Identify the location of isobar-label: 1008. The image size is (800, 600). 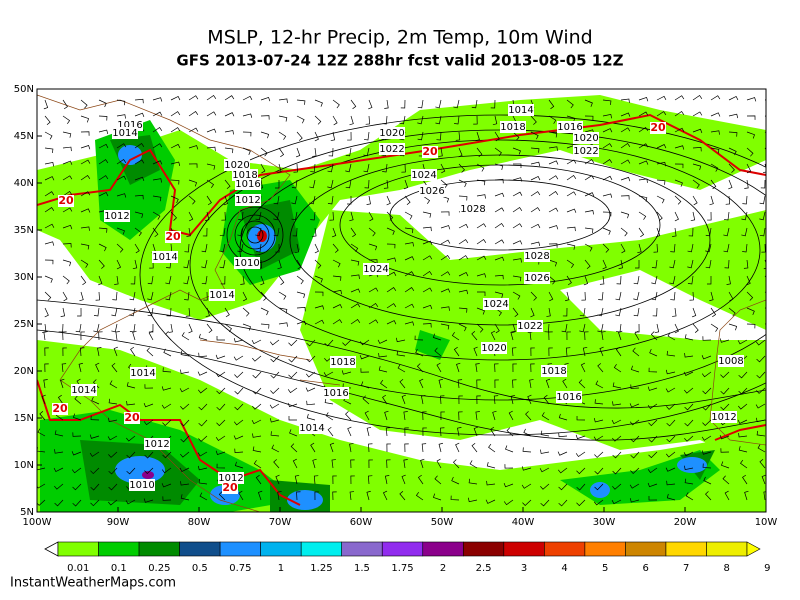
(730, 361).